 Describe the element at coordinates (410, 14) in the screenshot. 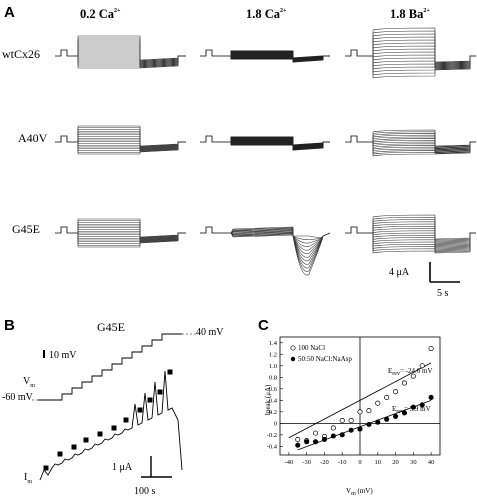

I see `col-head-1-8-ba: 1.8 Ba2+` at that location.